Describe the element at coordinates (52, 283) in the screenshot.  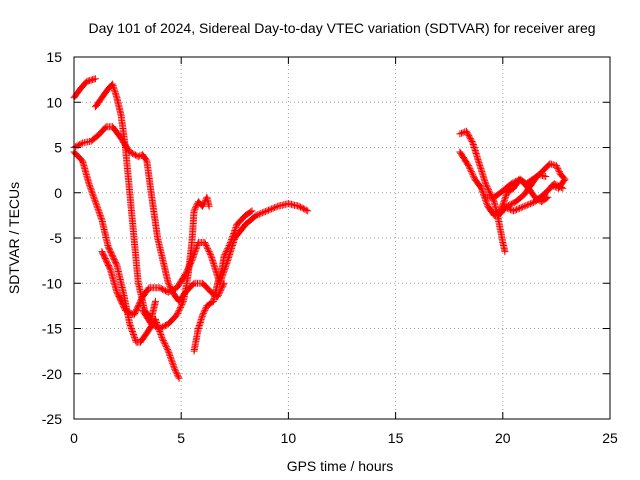
I see `y-tick-label: -10` at that location.